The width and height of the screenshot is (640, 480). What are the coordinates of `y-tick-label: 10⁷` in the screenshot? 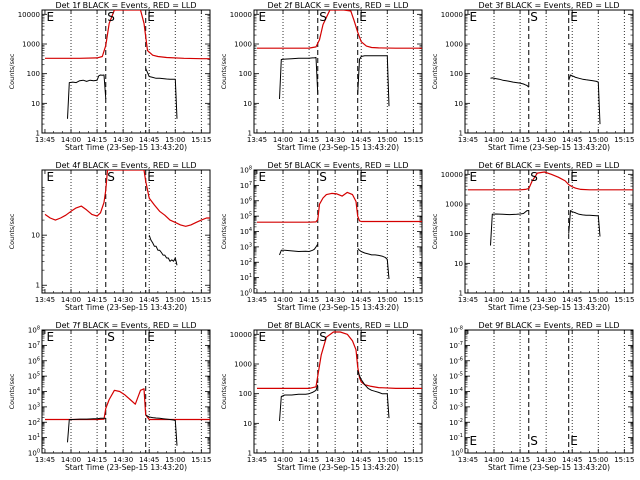 It's located at (34, 345).